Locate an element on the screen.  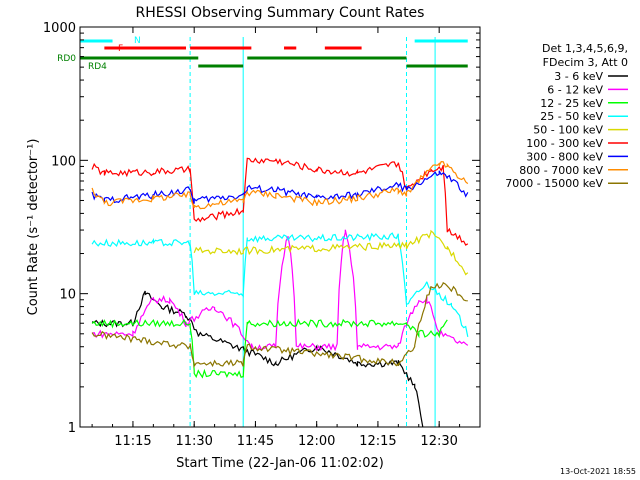
legend-label: 3 - 6 keV is located at coordinates (578, 76).